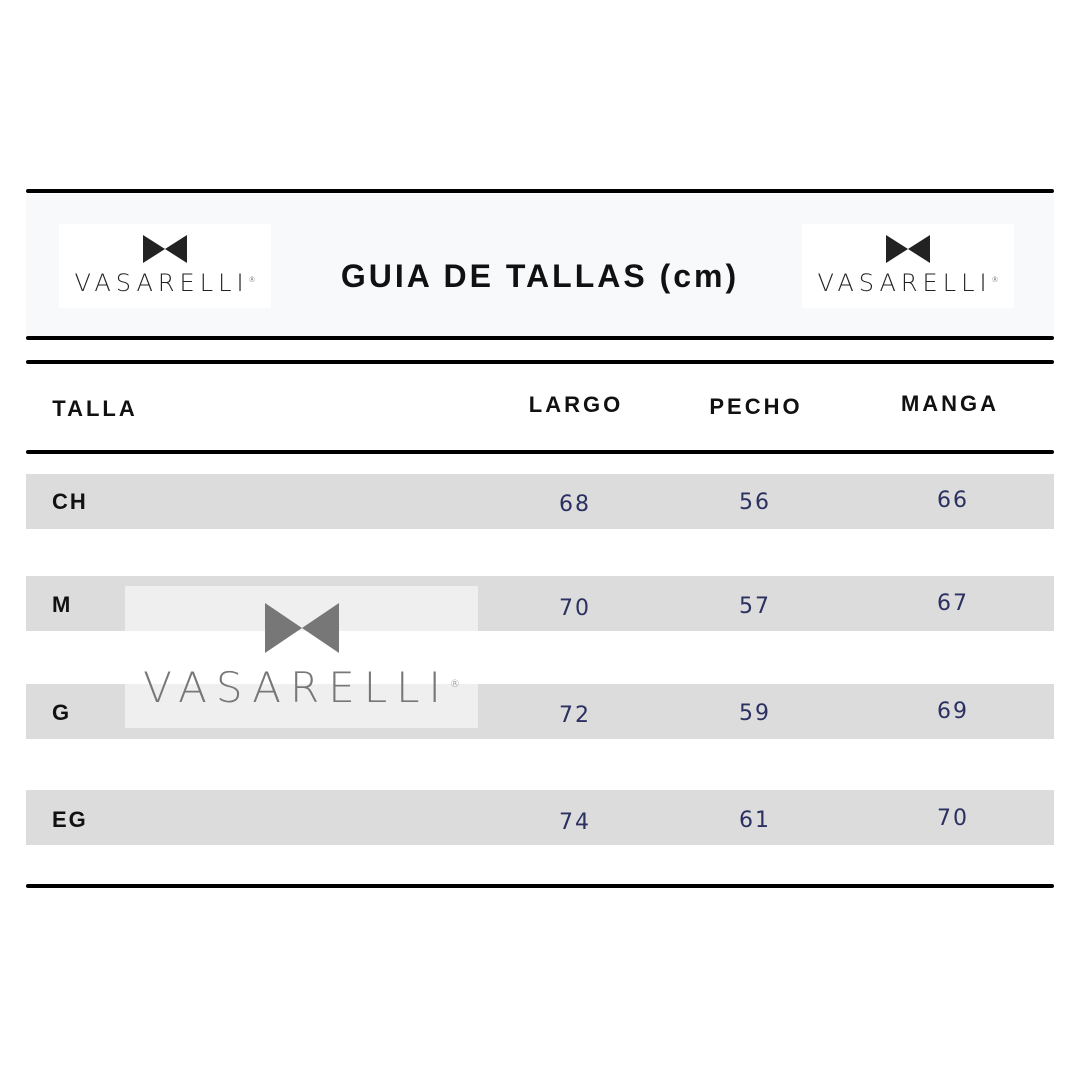 The width and height of the screenshot is (1080, 1080). Describe the element at coordinates (62, 712) in the screenshot. I see `size-label: G` at that location.